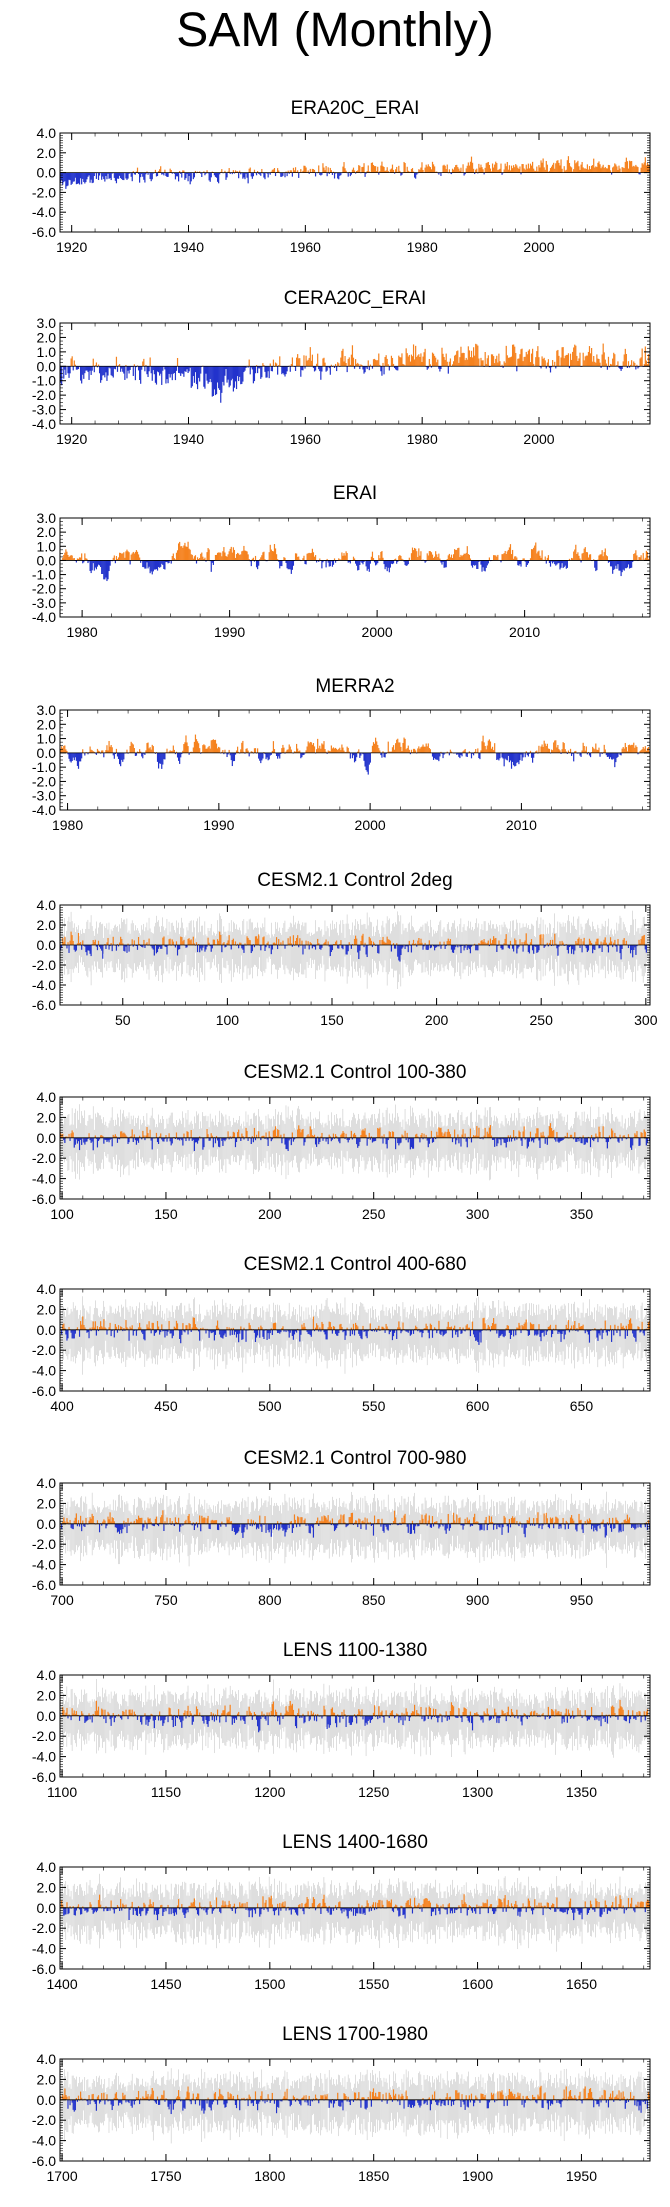  Describe the element at coordinates (47, 532) in the screenshot. I see `y-tick-label: 2.0` at that location.